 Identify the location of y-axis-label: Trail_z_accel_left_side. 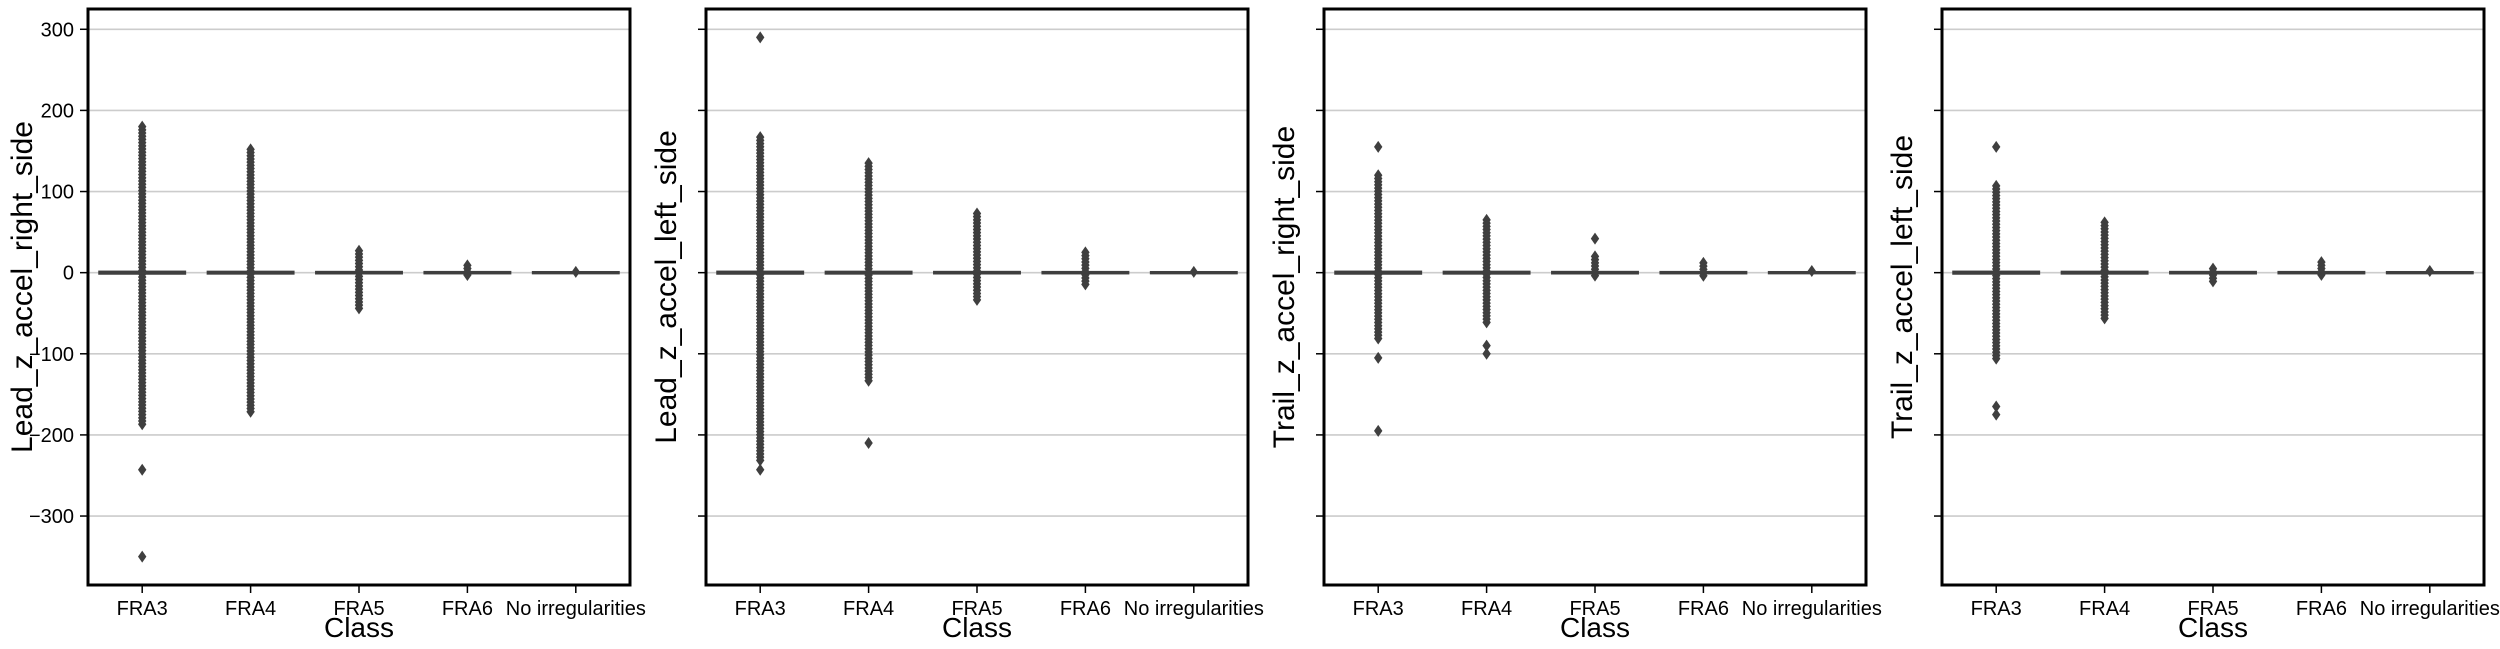
(1902, 287).